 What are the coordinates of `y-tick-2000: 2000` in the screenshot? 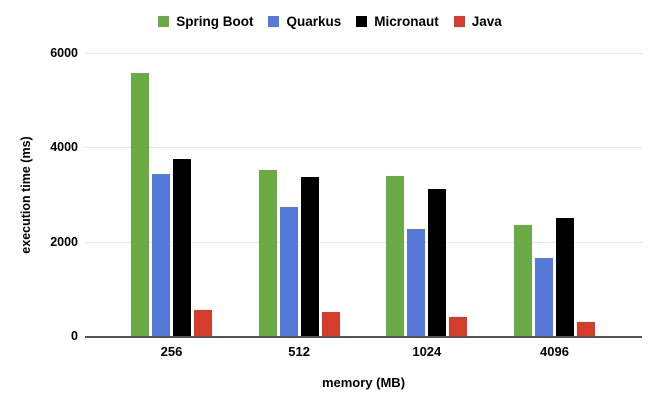 It's located at (64, 241).